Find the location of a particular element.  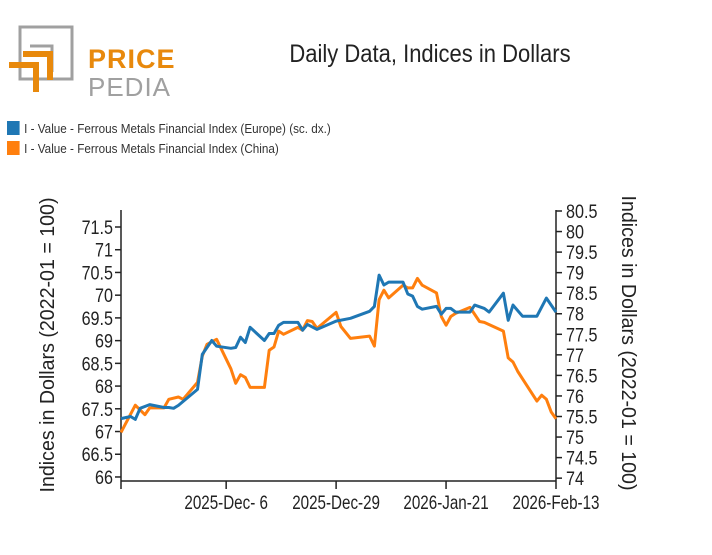

logo-text-pedia: PEDIA is located at coordinates (130, 87).